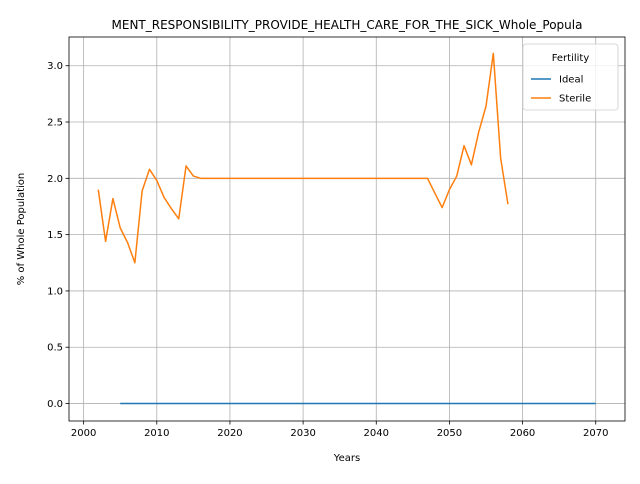 The height and width of the screenshot is (484, 640). Describe the element at coordinates (55, 404) in the screenshot. I see `y-tick-label: 0.0` at that location.